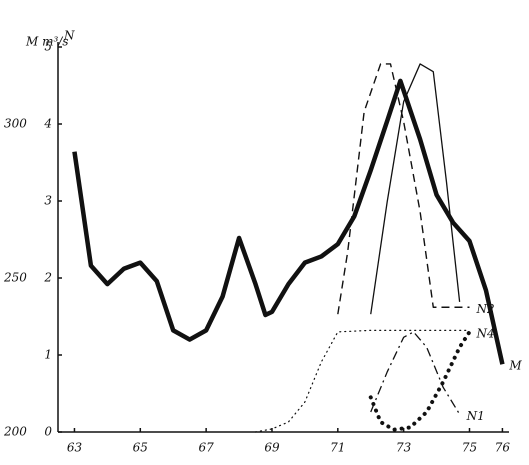  What do you see at coordinates (15, 278) in the screenshot?
I see `y-tick-label: 250` at bounding box center [15, 278].